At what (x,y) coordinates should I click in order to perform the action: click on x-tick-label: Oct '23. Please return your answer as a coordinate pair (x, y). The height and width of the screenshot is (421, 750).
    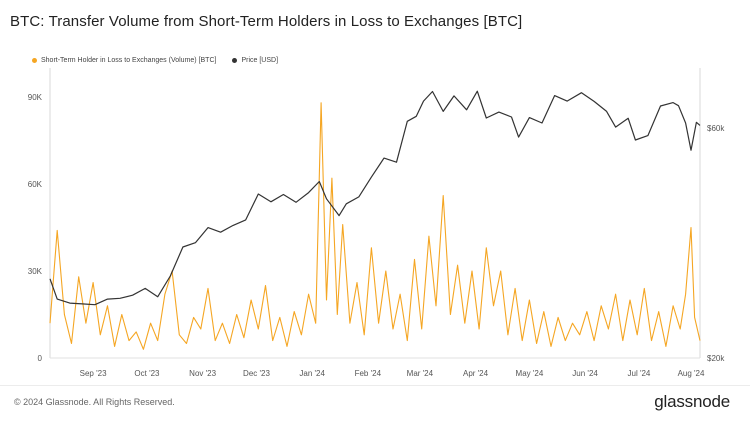
    Looking at the image, I should click on (147, 373).